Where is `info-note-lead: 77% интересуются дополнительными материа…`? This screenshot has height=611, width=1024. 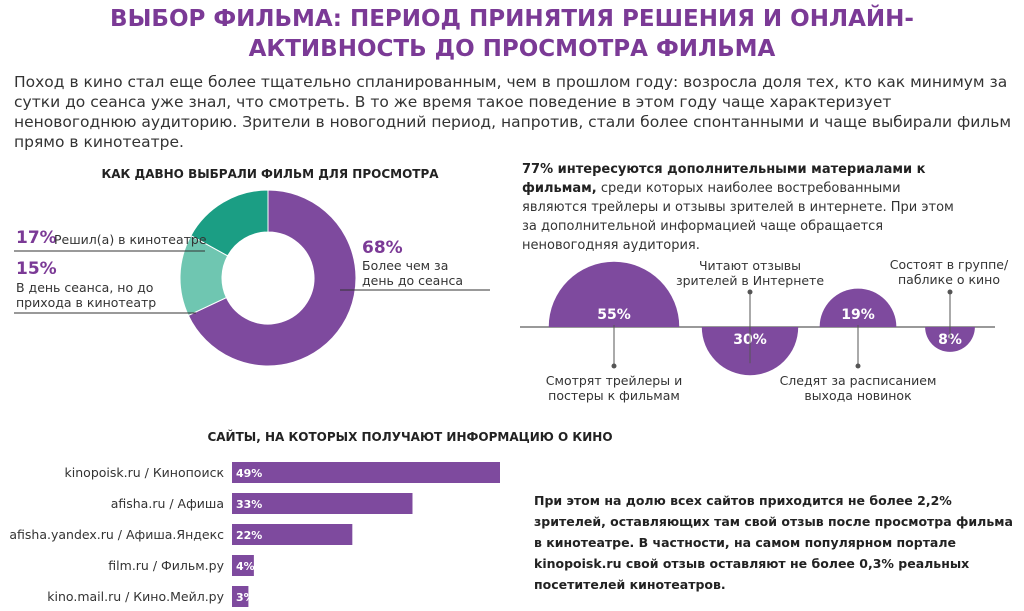
info-note-lead: 77% интересуются дополнительными материа… is located at coordinates (724, 179).